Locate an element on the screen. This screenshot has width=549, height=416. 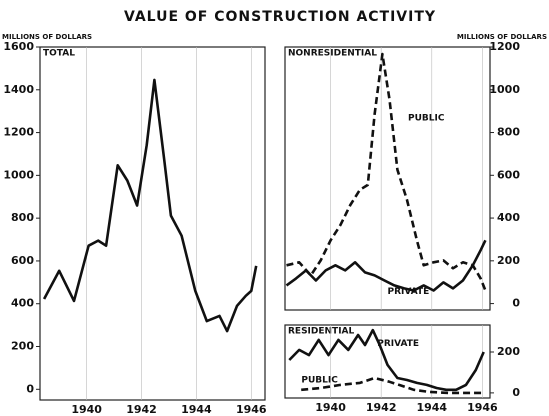
chart-title: VALUE OF CONSTRUCTION ACTIVITY is located at coordinates (280, 17).